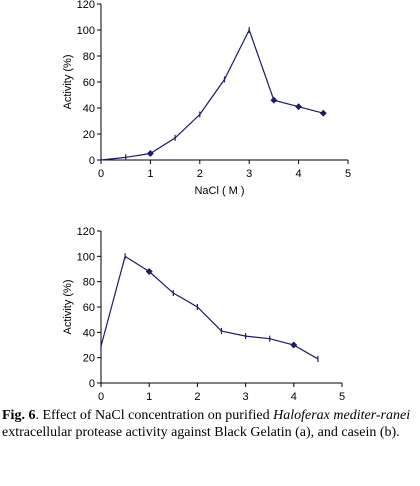 The image size is (420, 486). I want to click on chart-2-y-tick-label: 100, so click(86, 257).